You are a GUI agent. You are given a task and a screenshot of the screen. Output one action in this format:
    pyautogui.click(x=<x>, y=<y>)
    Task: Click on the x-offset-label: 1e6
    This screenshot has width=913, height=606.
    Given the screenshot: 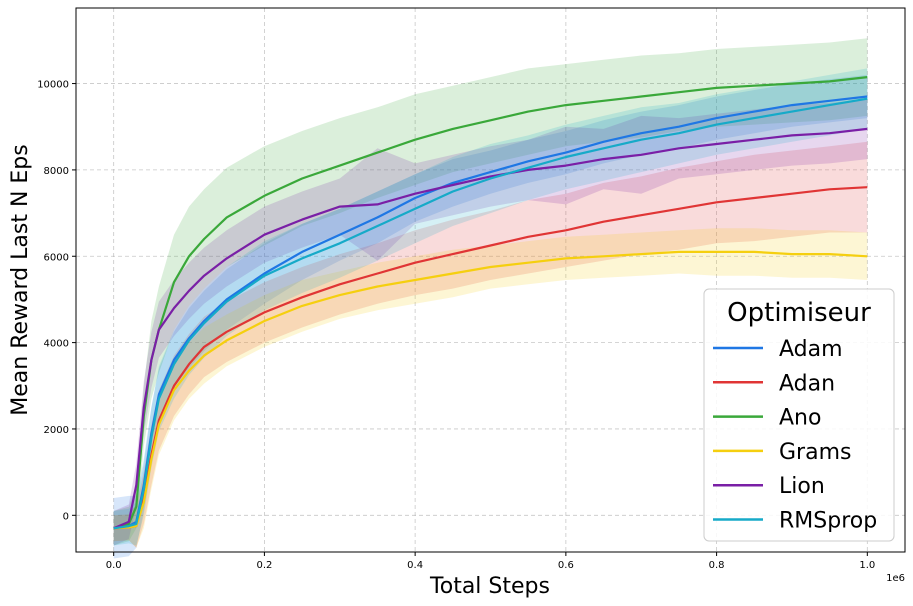 What is the action you would take?
    pyautogui.click(x=895, y=578)
    